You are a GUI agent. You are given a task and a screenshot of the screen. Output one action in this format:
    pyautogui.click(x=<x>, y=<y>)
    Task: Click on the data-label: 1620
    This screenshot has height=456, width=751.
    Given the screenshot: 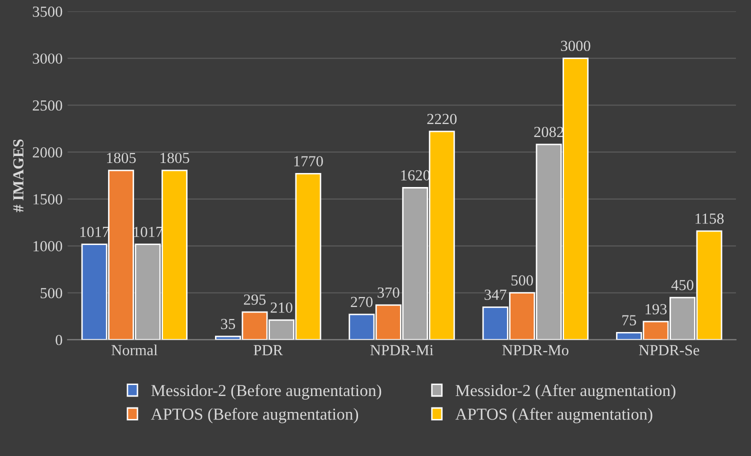 What is the action you would take?
    pyautogui.click(x=415, y=175)
    